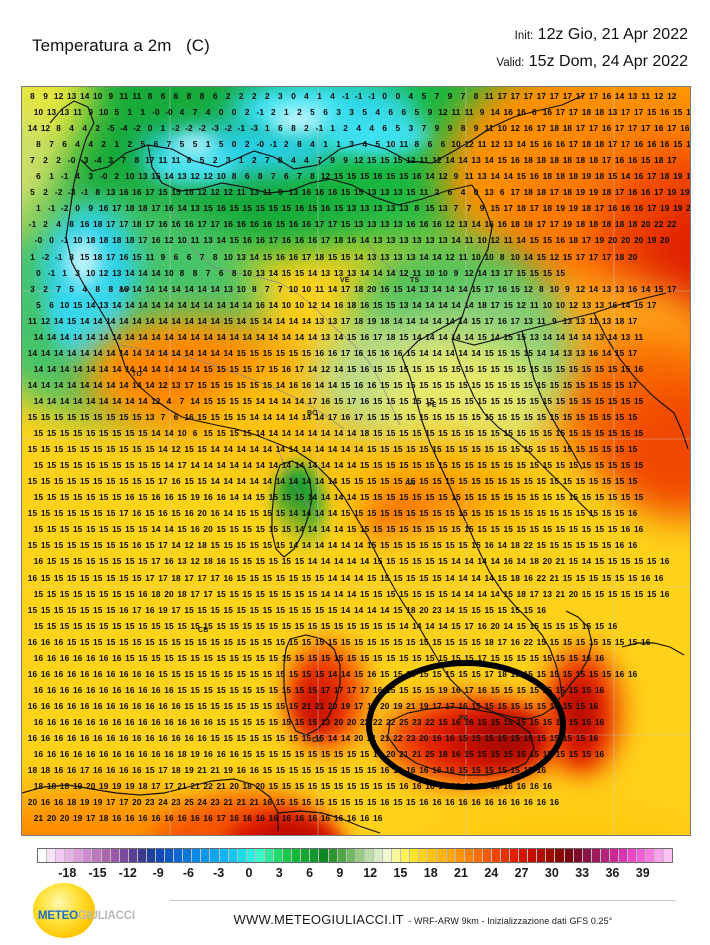 The width and height of the screenshot is (710, 945). What do you see at coordinates (121, 45) in the screenshot?
I see `page-title: Temperatura a 2m (C)` at bounding box center [121, 45].